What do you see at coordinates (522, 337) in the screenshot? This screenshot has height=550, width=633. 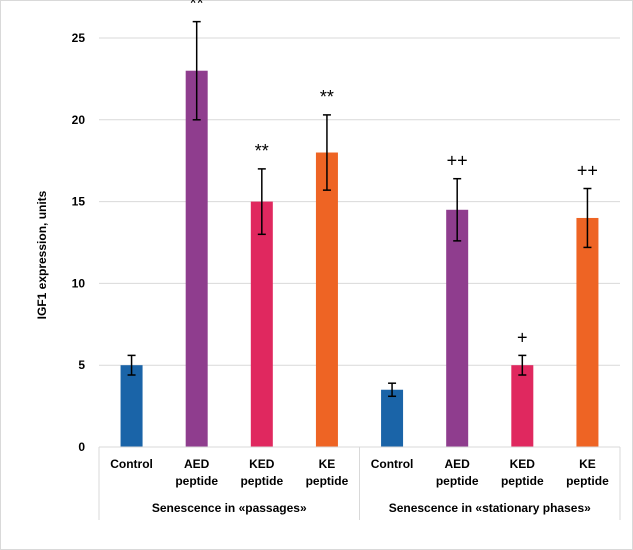 I see `significance-annotation: +` at bounding box center [522, 337].